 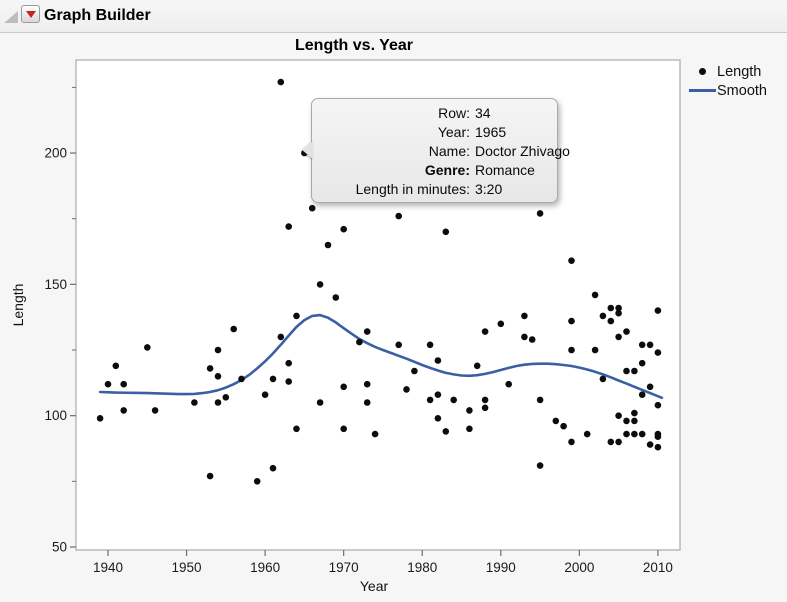 I want to click on legend-item-smooth: Smooth, so click(x=727, y=90).